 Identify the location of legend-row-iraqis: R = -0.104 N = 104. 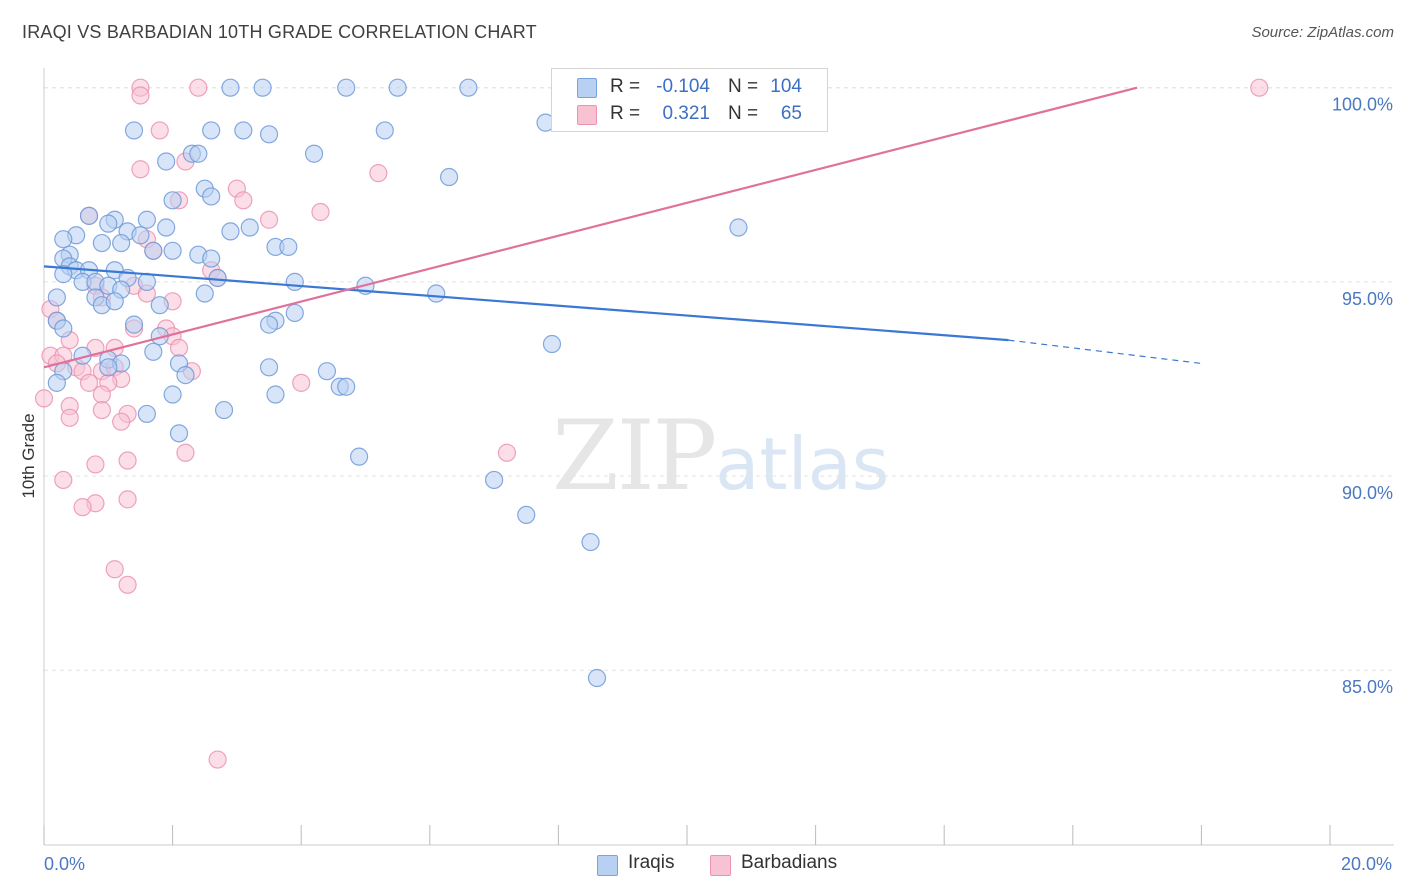
(689, 87).